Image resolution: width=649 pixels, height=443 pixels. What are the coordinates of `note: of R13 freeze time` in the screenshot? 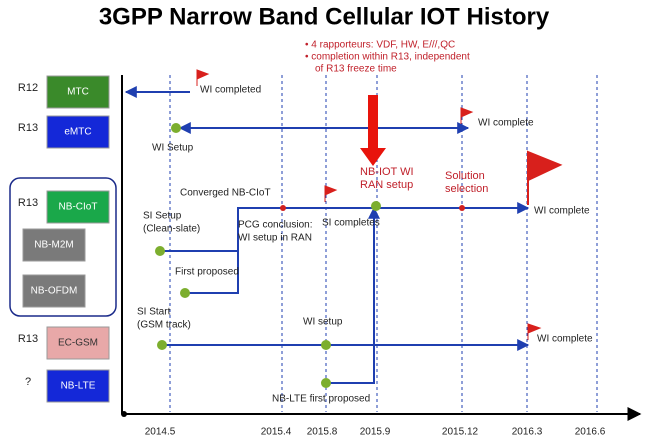 It's located at (356, 69).